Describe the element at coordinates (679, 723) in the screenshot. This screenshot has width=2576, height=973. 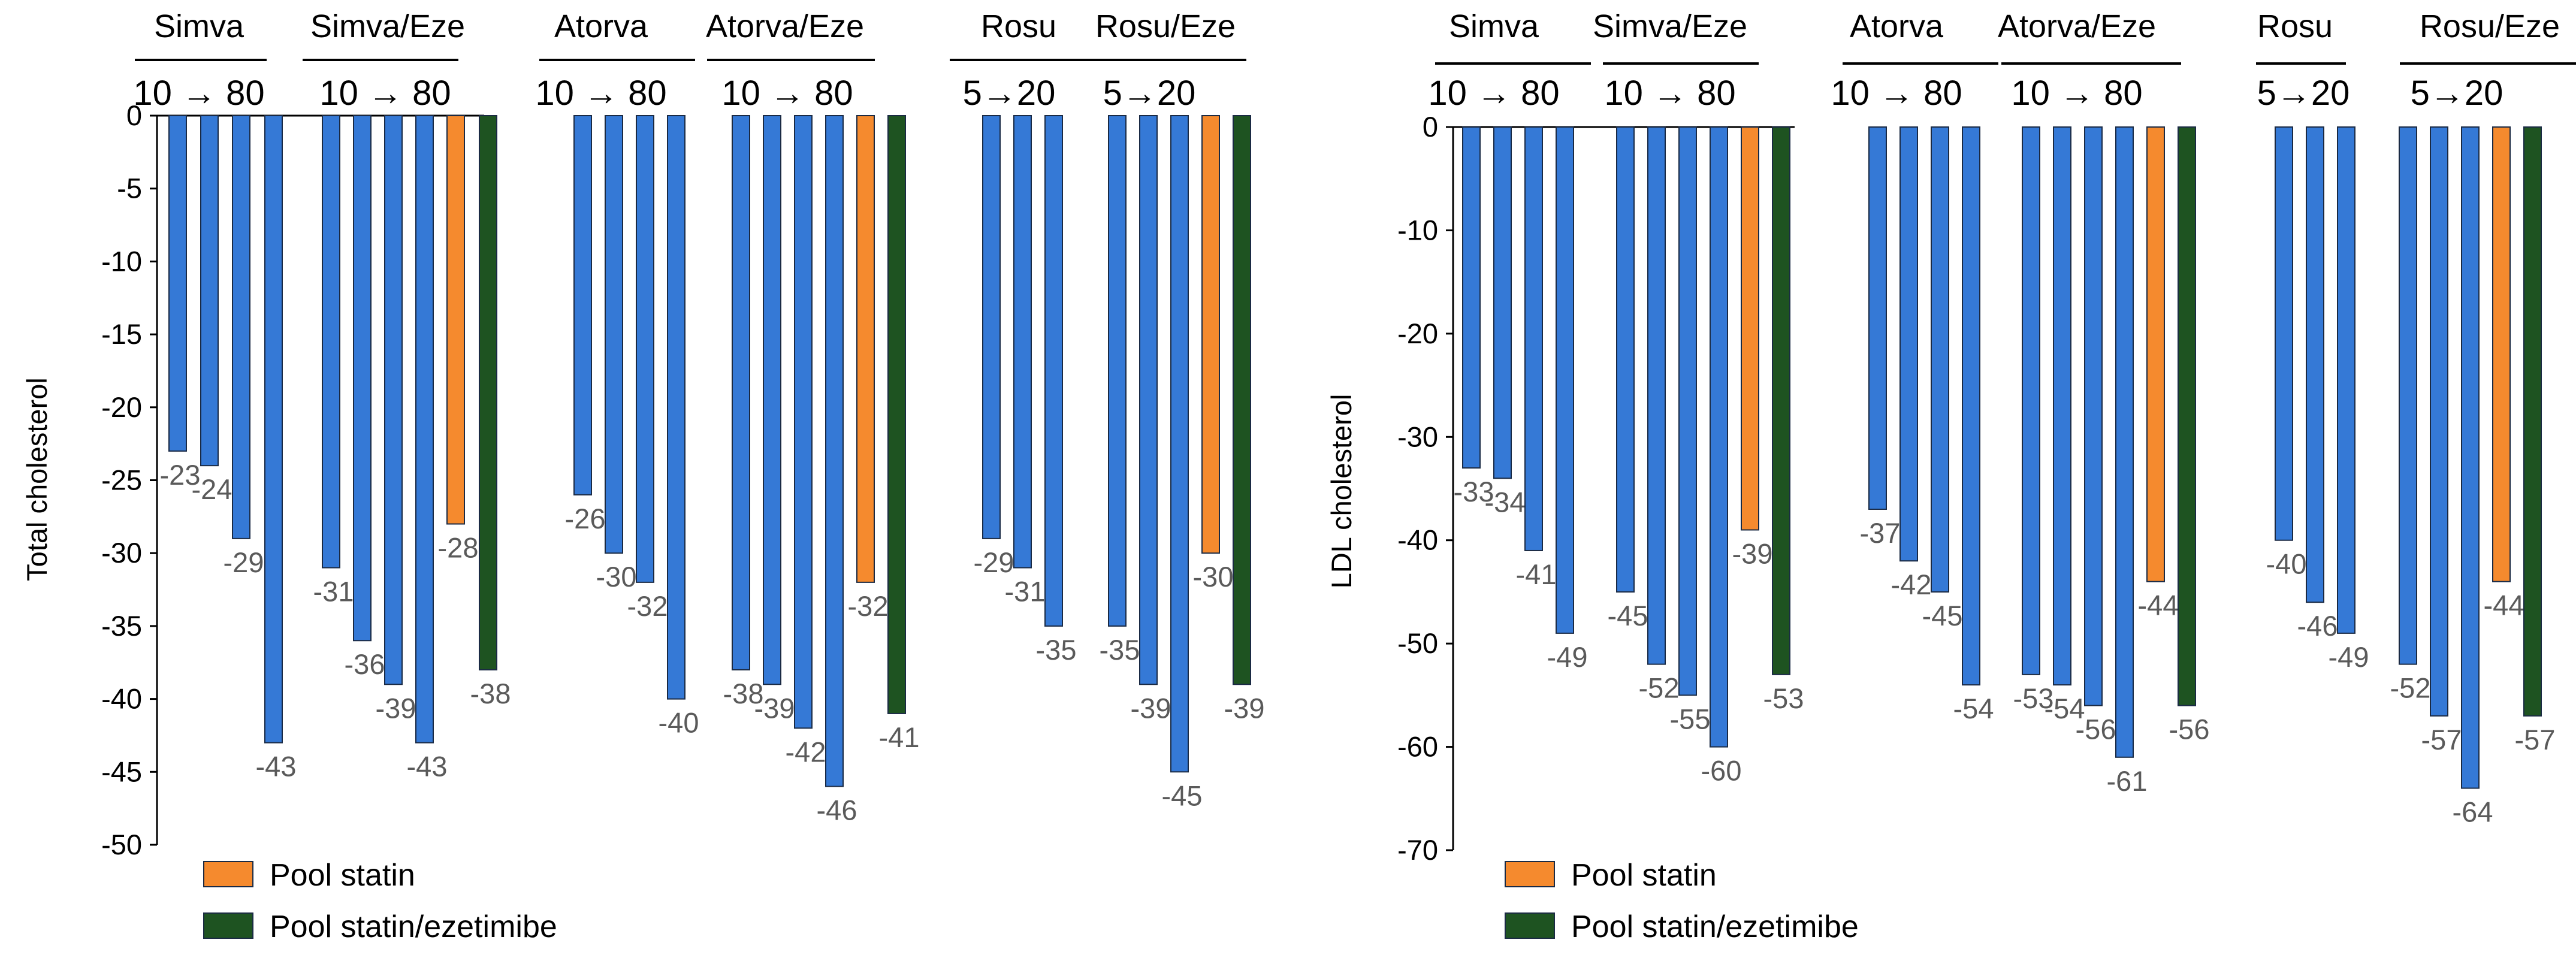
I see `bar-value-label: -40` at that location.